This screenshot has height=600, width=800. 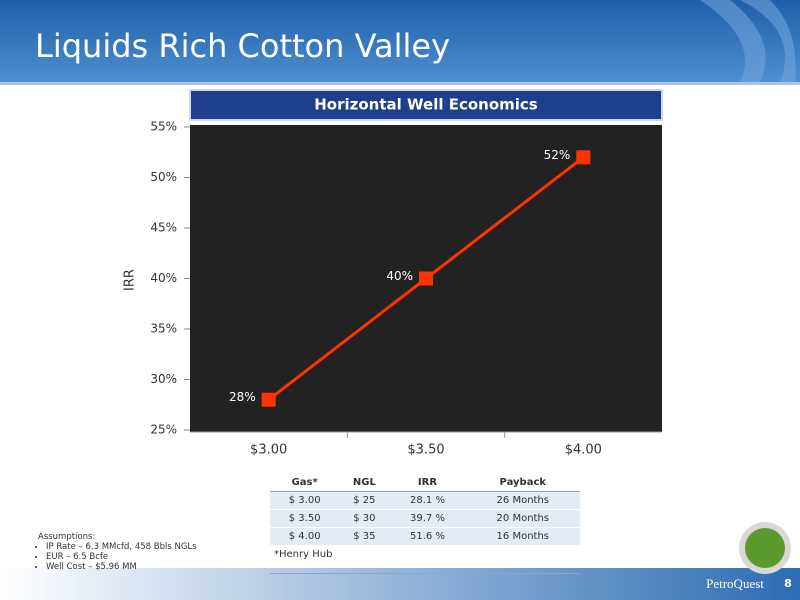 I want to click on logo-swoosh, so click(x=748, y=41).